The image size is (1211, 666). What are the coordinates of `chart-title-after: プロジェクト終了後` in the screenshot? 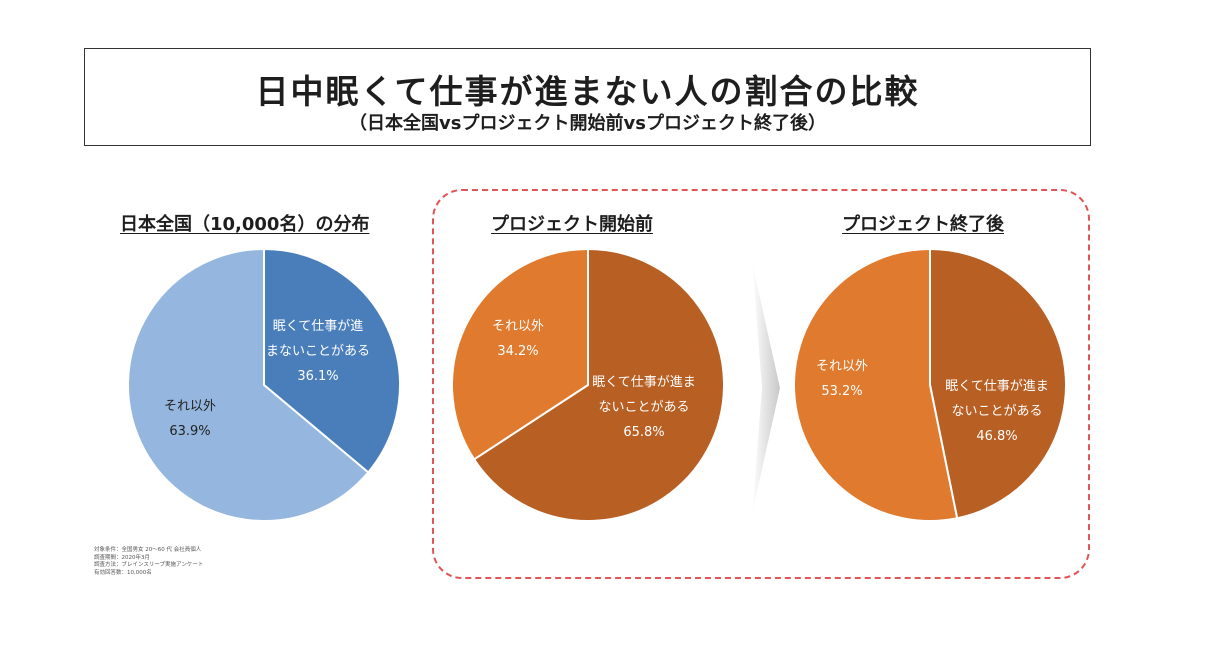 It's located at (923, 224).